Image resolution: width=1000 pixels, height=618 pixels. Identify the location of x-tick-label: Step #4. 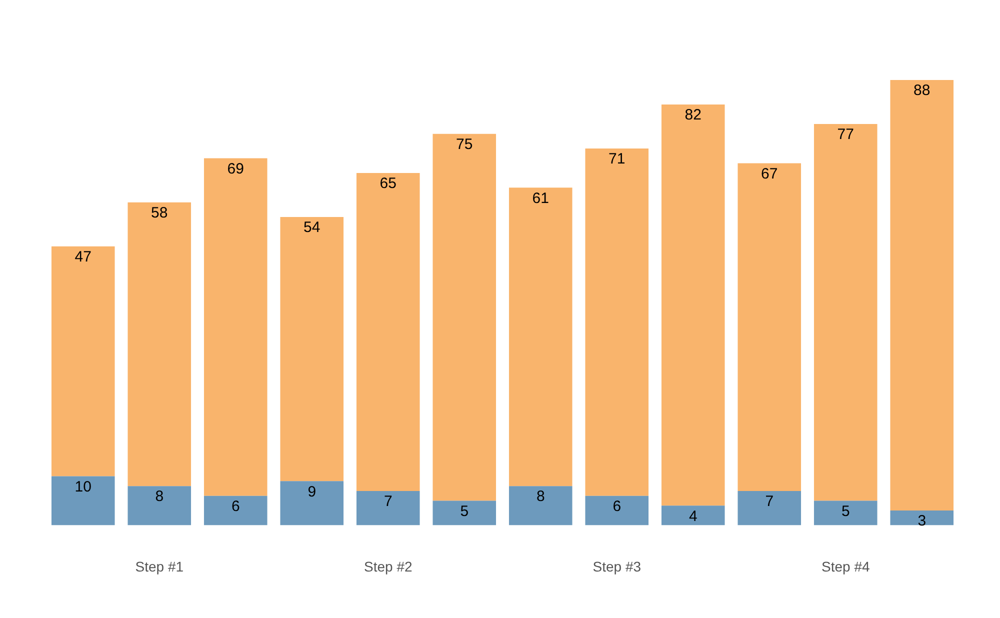
(845, 566).